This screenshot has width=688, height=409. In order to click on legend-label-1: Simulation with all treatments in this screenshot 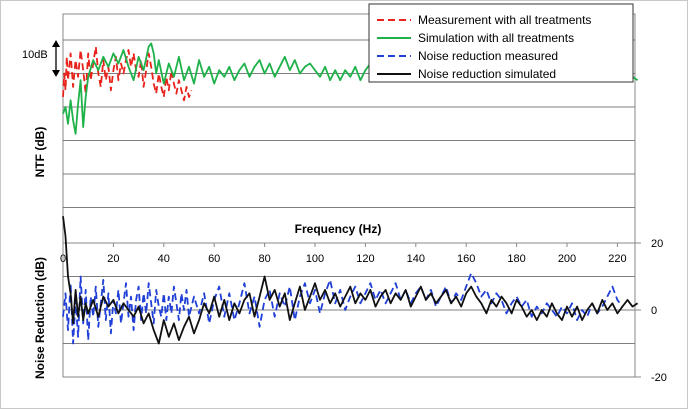, I will do `click(496, 38)`.